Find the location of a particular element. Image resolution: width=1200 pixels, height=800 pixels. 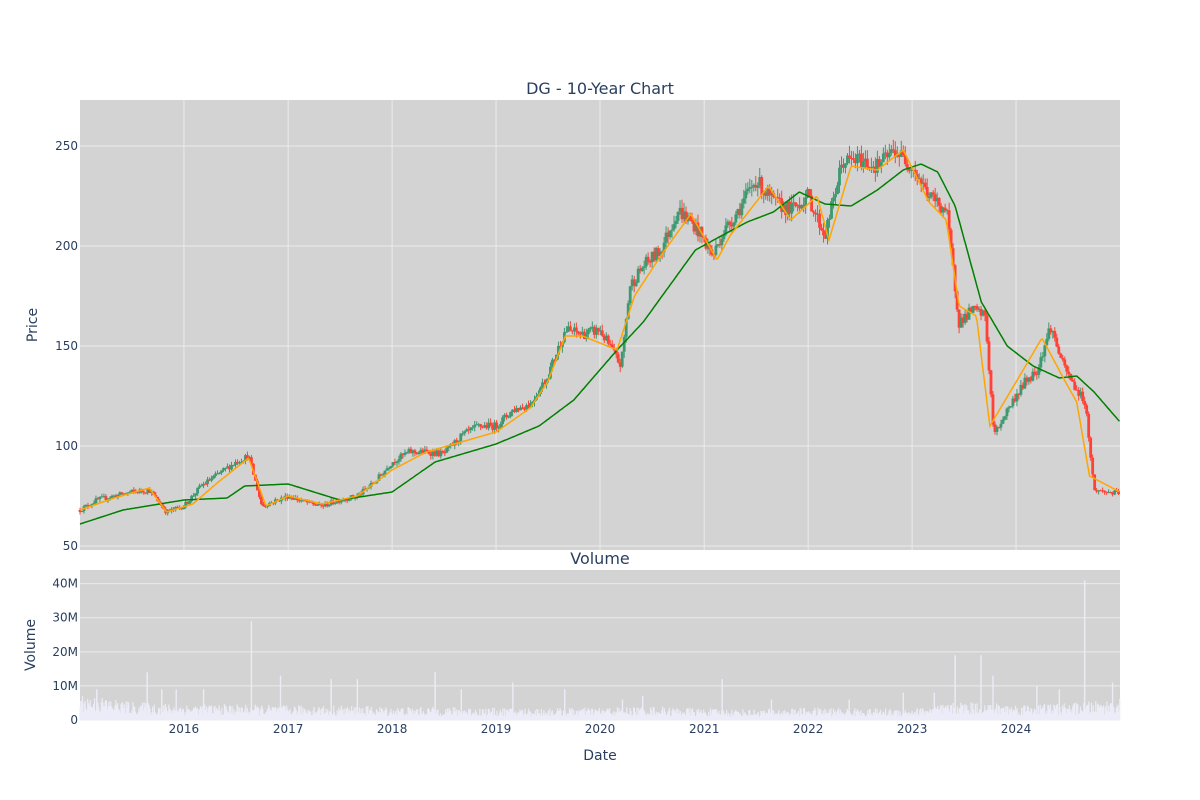

date-x-tick-label: 2019 is located at coordinates (496, 729).